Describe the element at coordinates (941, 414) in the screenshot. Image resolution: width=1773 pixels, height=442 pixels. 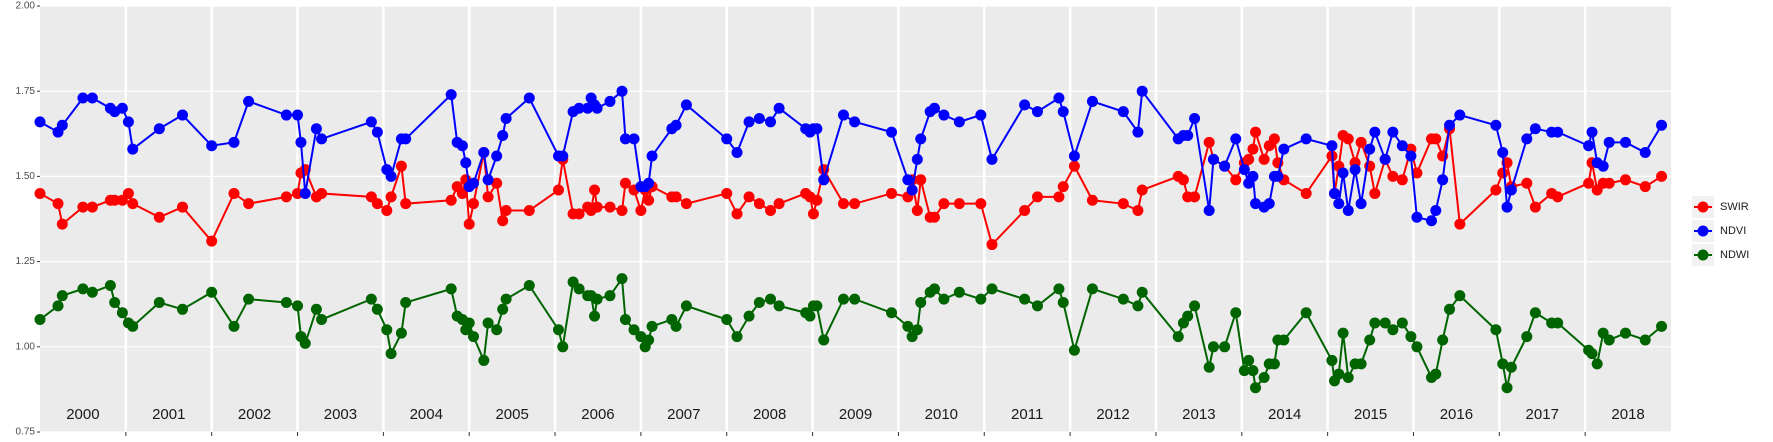
I see `year-label: 2010` at that location.